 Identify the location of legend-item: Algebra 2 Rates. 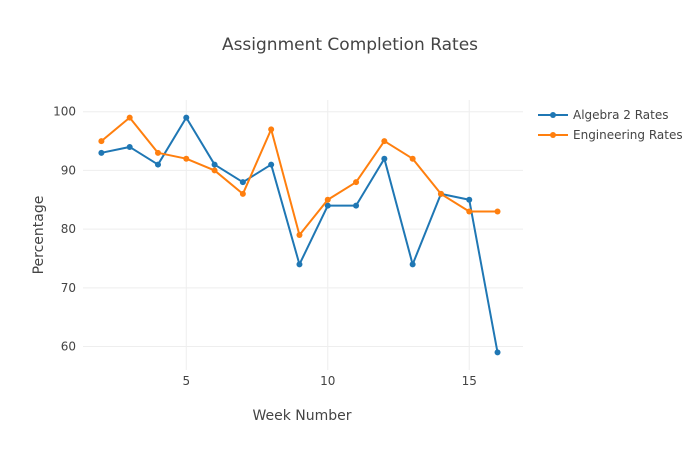
(603, 115).